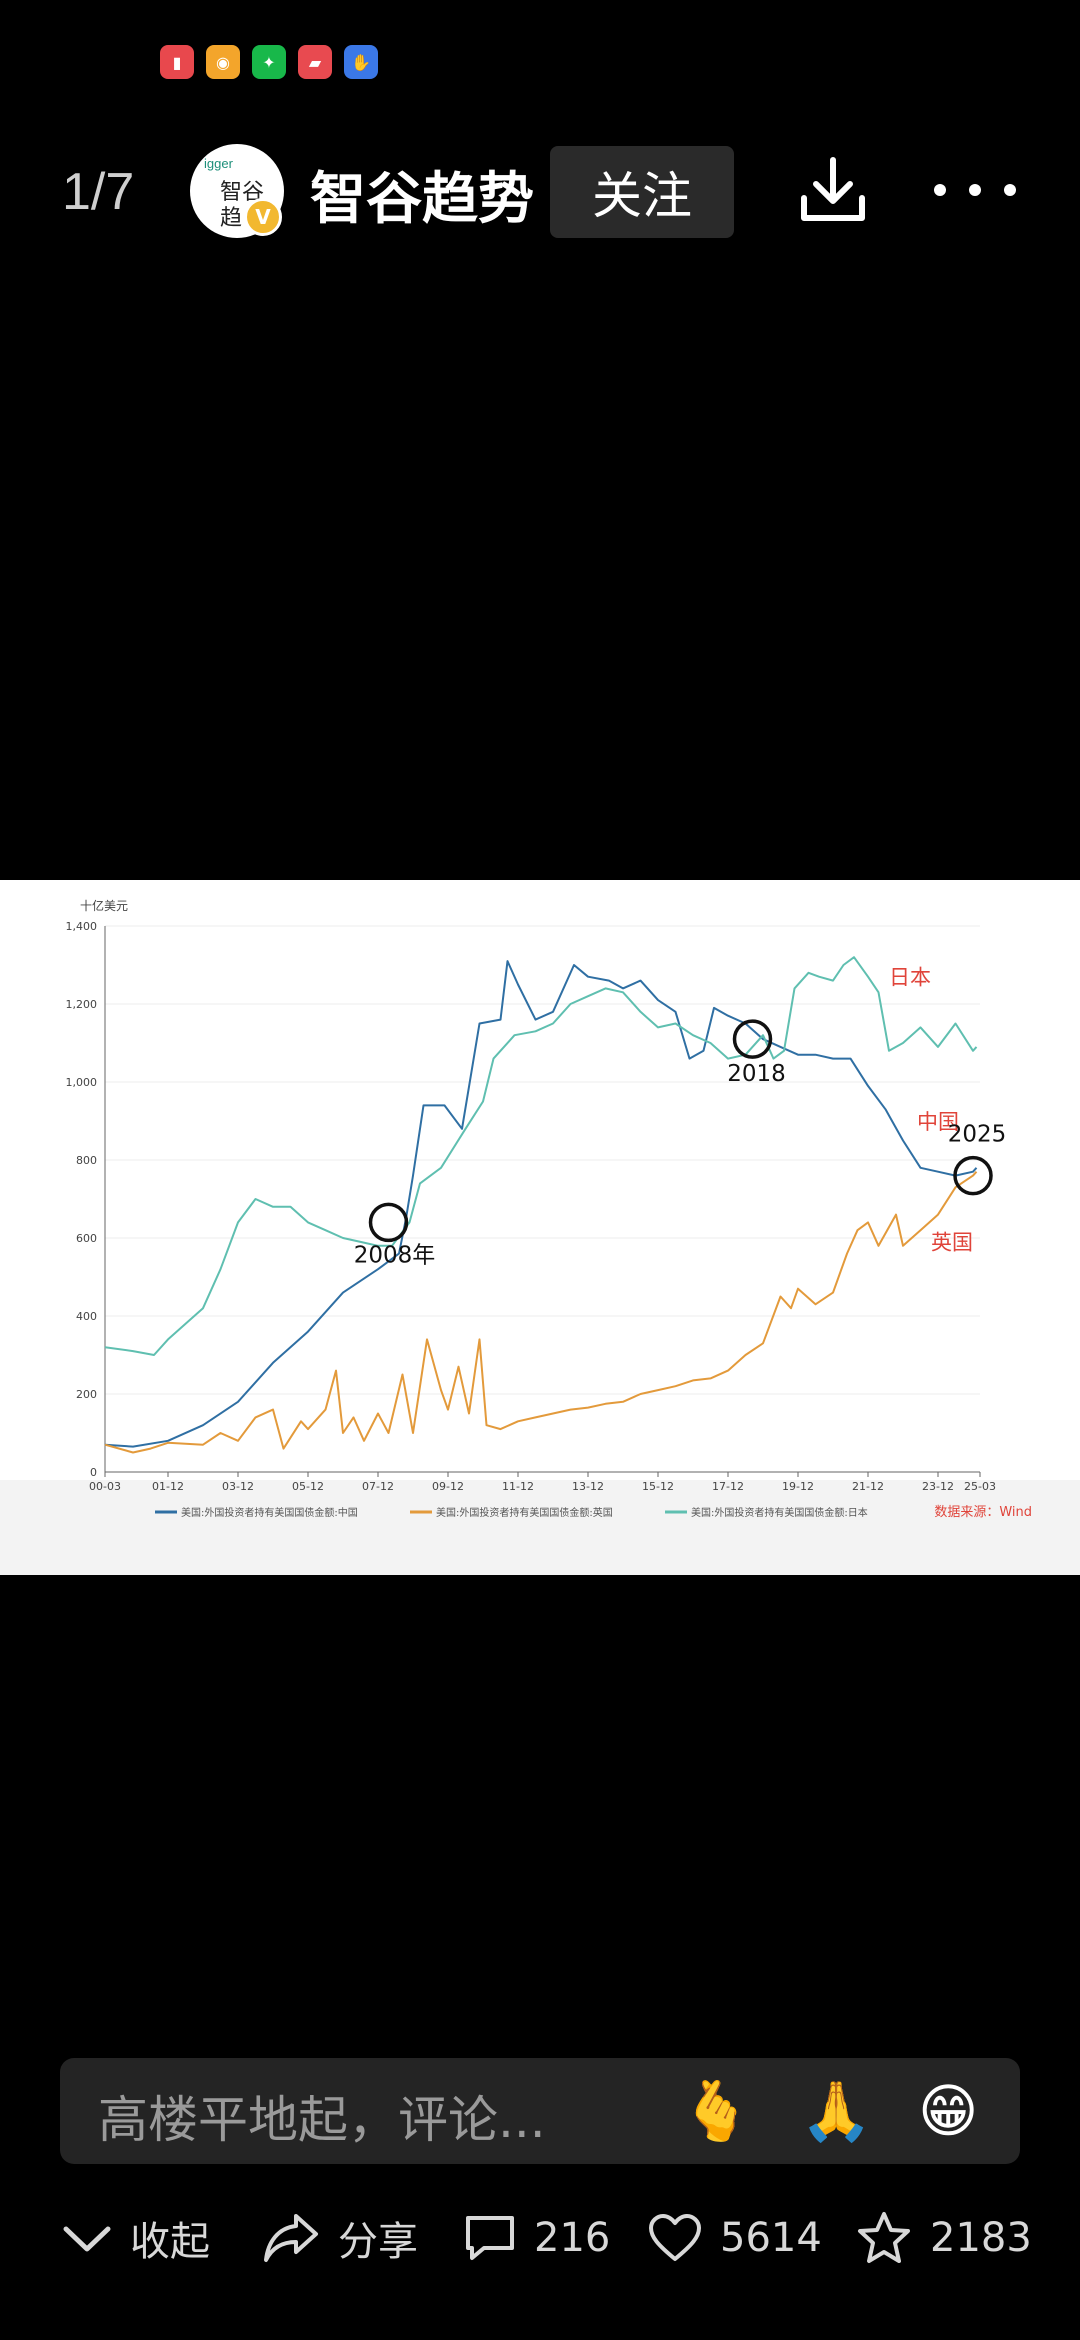  Describe the element at coordinates (82, 1004) in the screenshot. I see `y-tick-label: 1,200` at that location.